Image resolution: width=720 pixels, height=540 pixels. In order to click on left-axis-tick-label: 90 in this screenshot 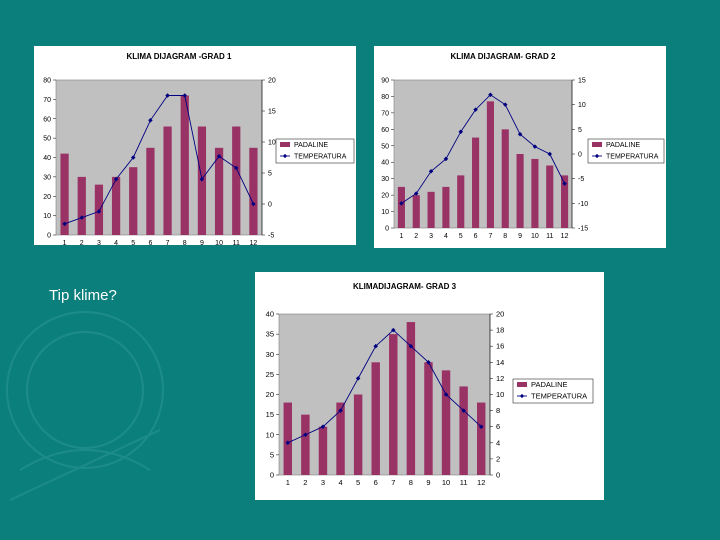, I will do `click(385, 81)`.